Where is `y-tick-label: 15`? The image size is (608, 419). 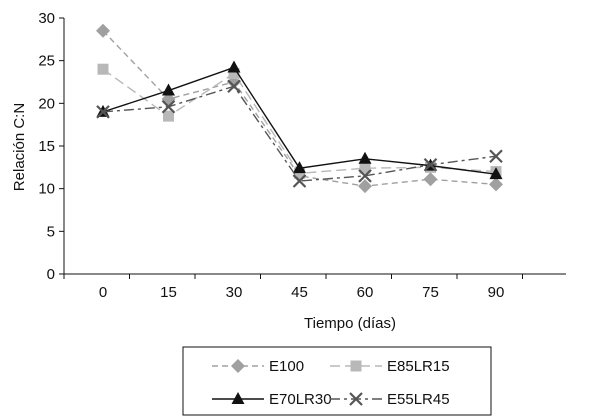 y-tick-label: 15 is located at coordinates (46, 146).